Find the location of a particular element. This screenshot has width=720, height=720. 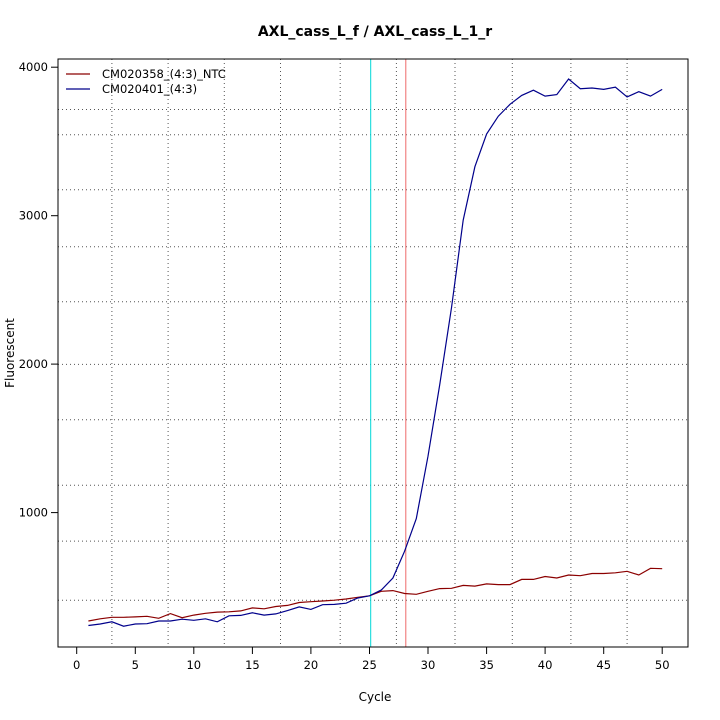

legend-entry-label: CM020358_(4:3)_NTC is located at coordinates (164, 74).